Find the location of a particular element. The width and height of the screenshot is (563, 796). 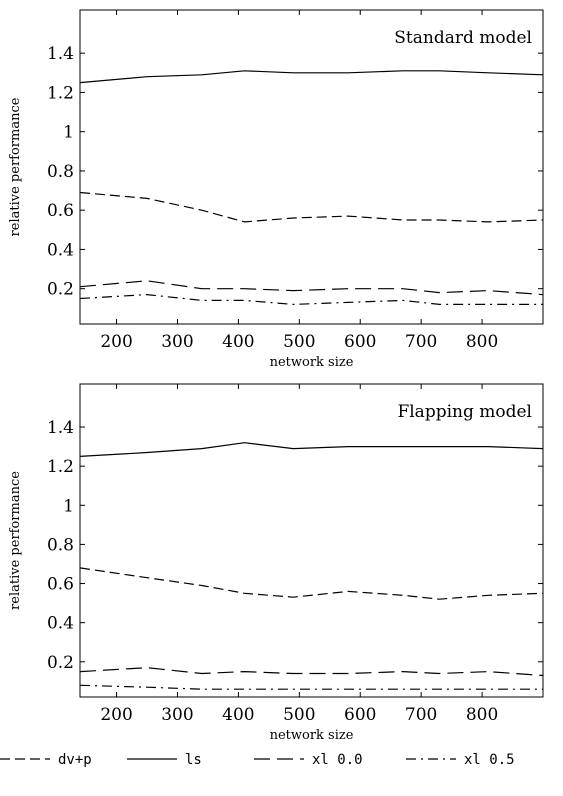

legend-label: dv+p is located at coordinates (75, 760).